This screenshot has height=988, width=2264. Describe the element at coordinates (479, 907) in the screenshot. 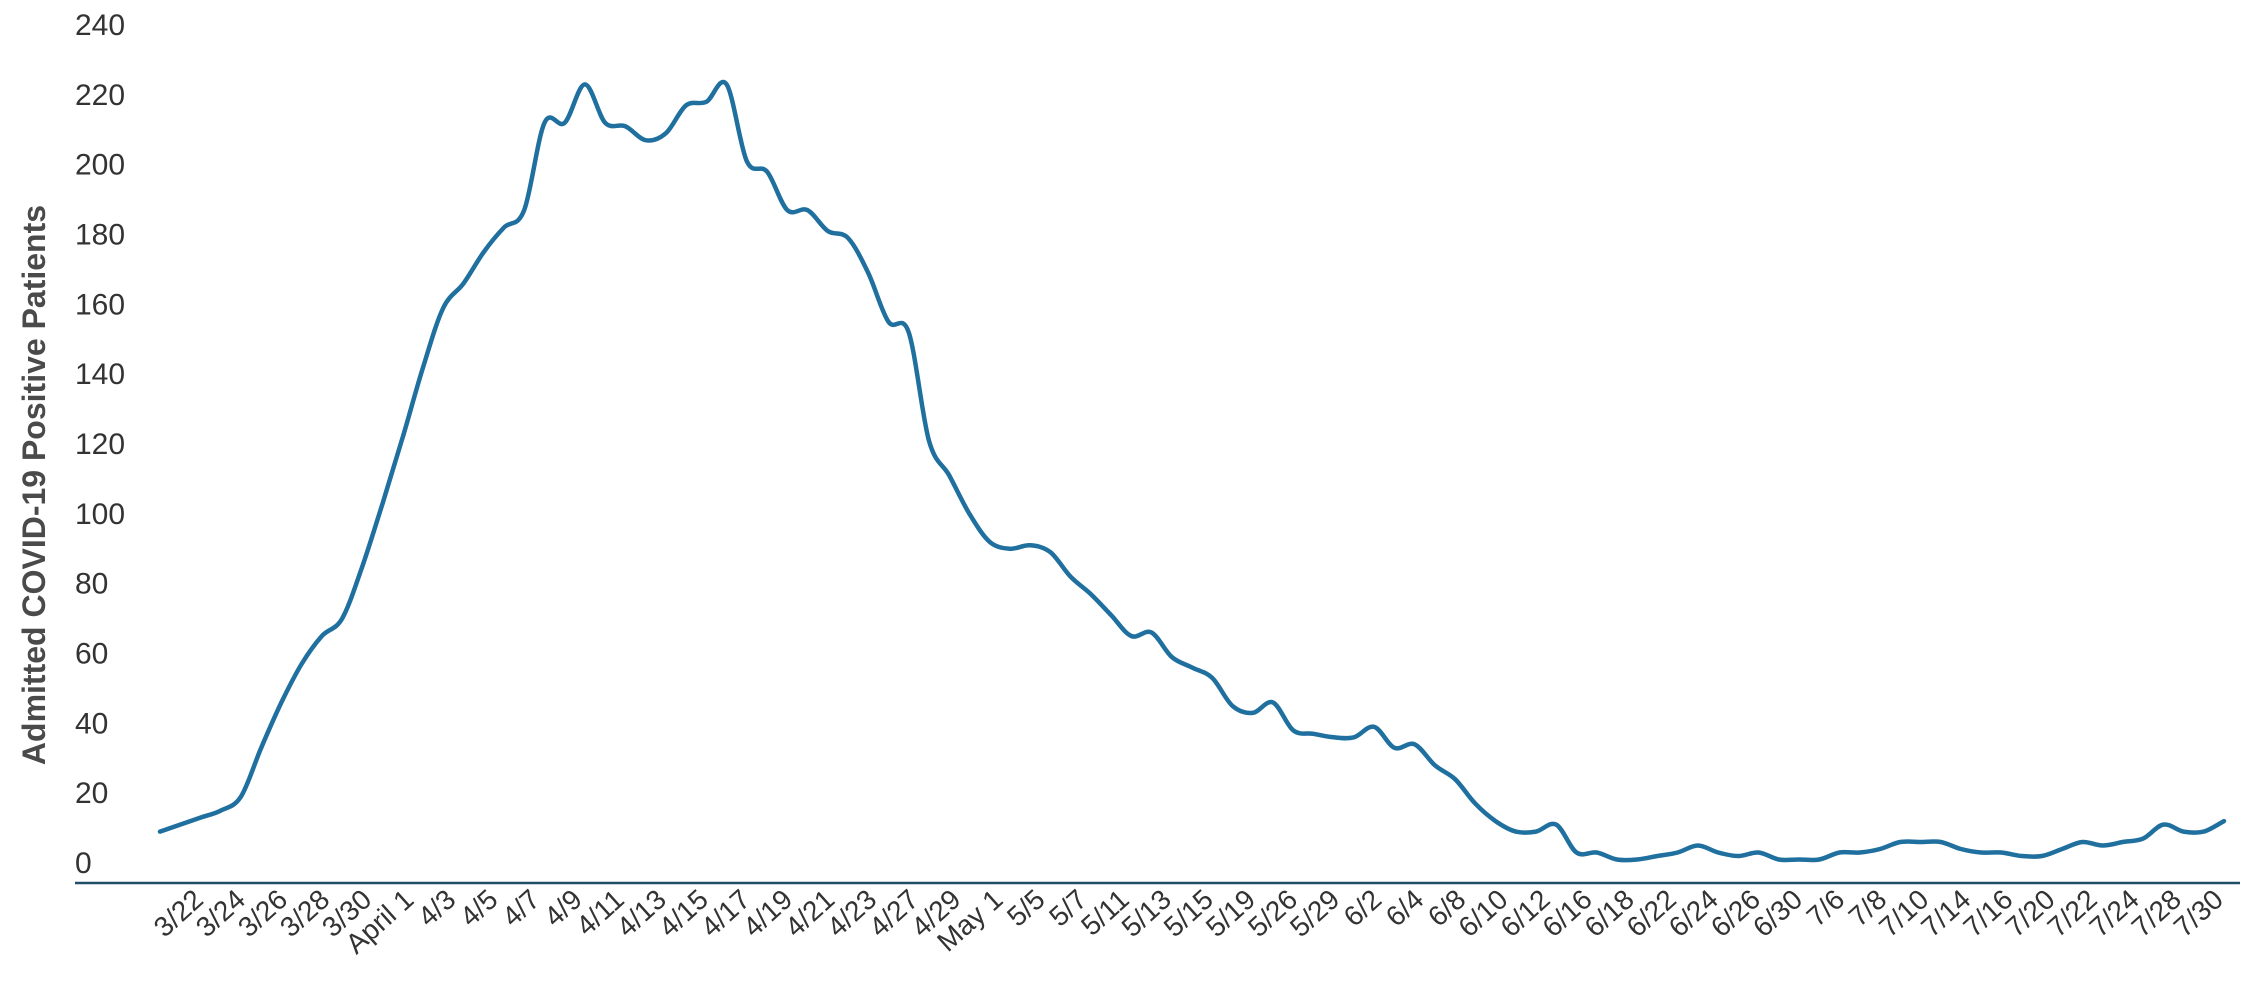

I see `x-tick-label: 4/5` at that location.